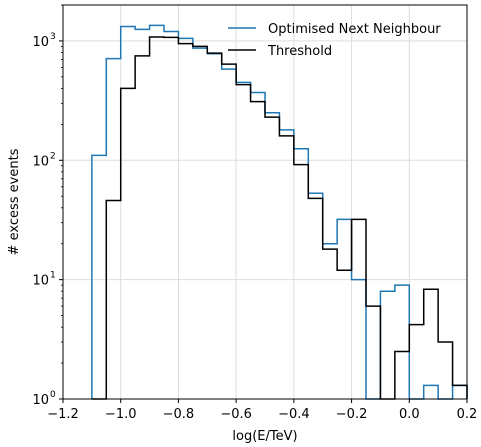  I want to click on x-tick-label: 0.0, so click(409, 414).